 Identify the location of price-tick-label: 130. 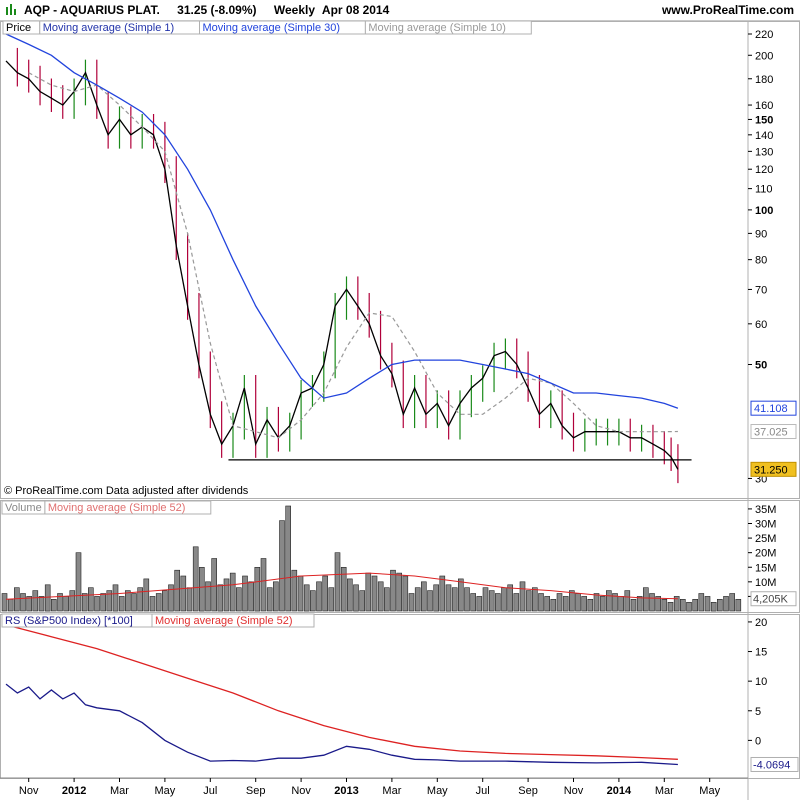
(764, 152).